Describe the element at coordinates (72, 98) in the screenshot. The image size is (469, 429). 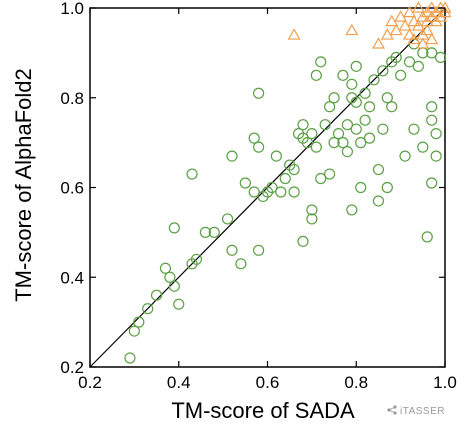
I see `y-tick-label: 0.8` at that location.